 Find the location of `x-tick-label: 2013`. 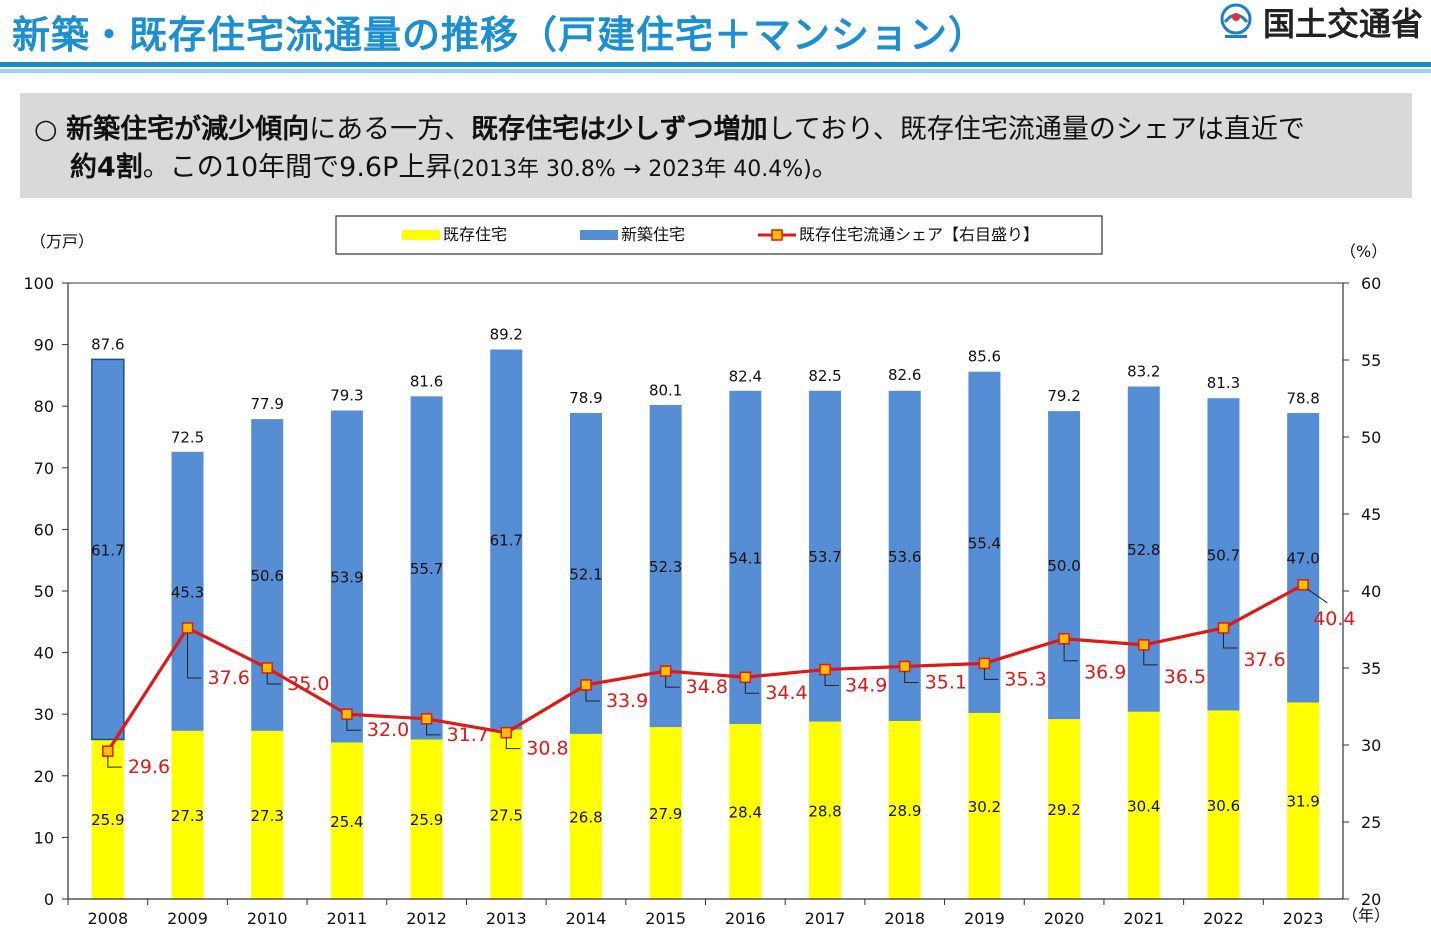

x-tick-label: 2013 is located at coordinates (506, 918).